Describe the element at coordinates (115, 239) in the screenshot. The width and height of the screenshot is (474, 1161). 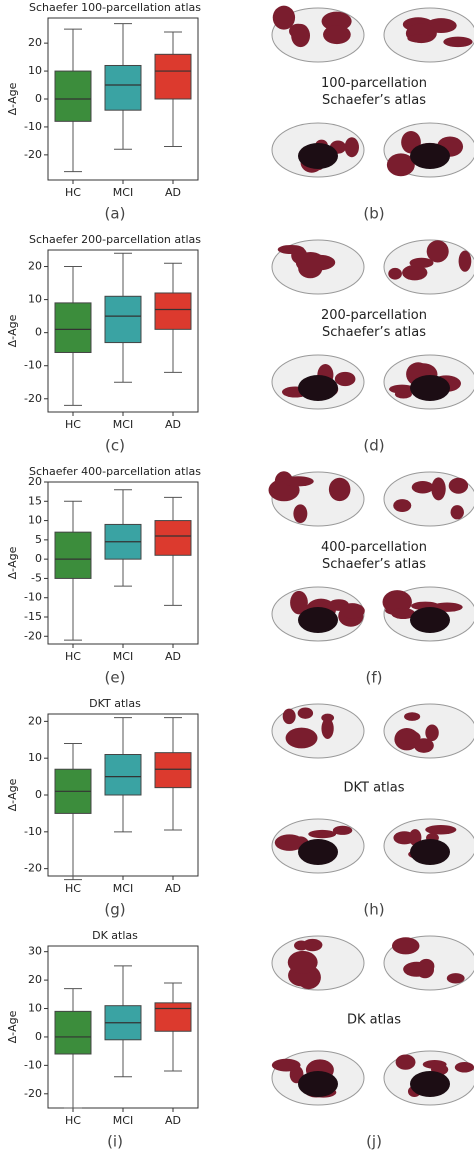
I see `chart-title: Schaefer 200-parcellation atlas` at that location.